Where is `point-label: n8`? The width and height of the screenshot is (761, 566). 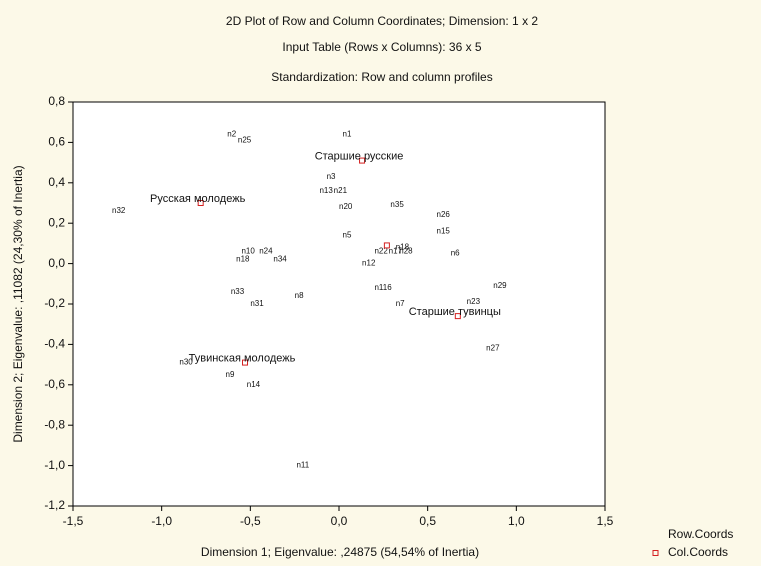 point-label: n8 is located at coordinates (299, 295).